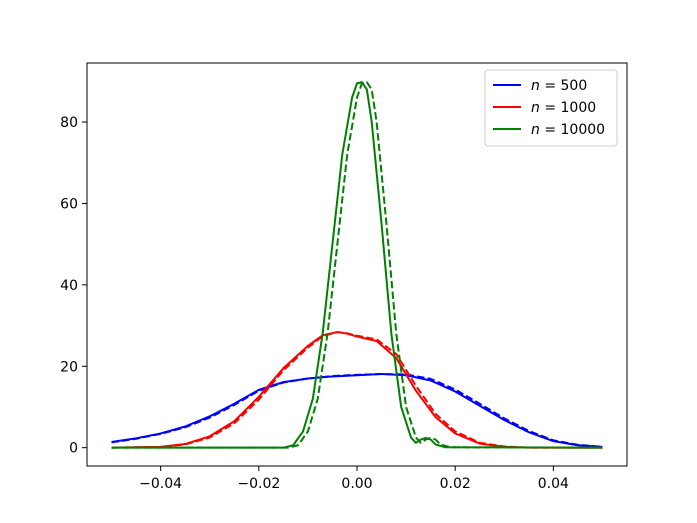 The image size is (697, 523). I want to click on legend-label-rest: = 1000, so click(568, 108).